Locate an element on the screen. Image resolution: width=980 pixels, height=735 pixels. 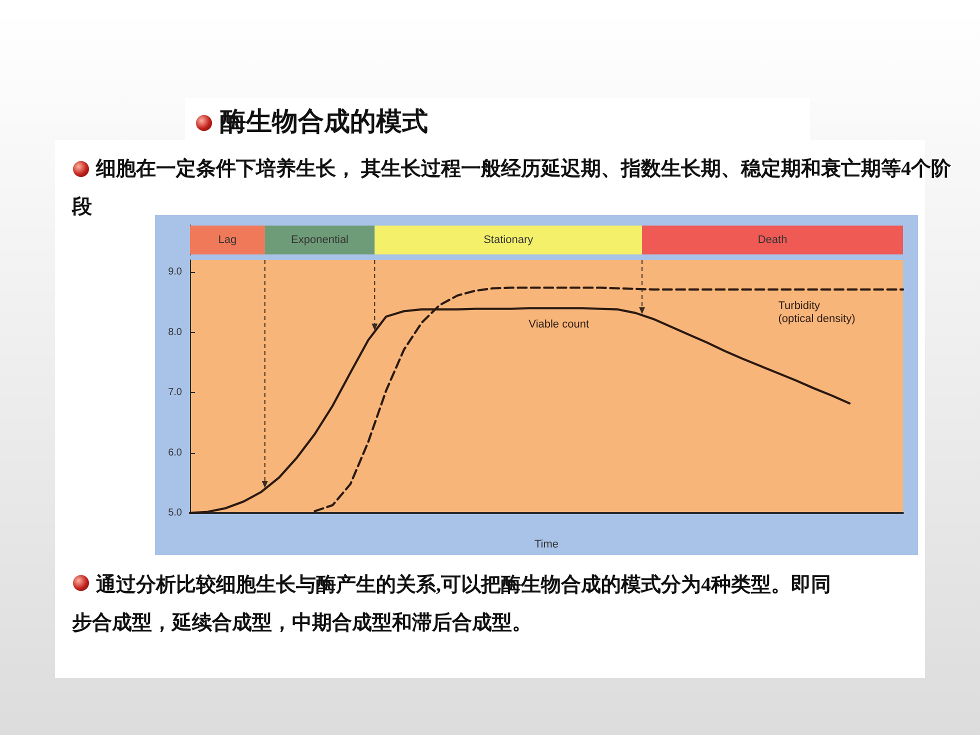
series-label: Lag is located at coordinates (227, 240).